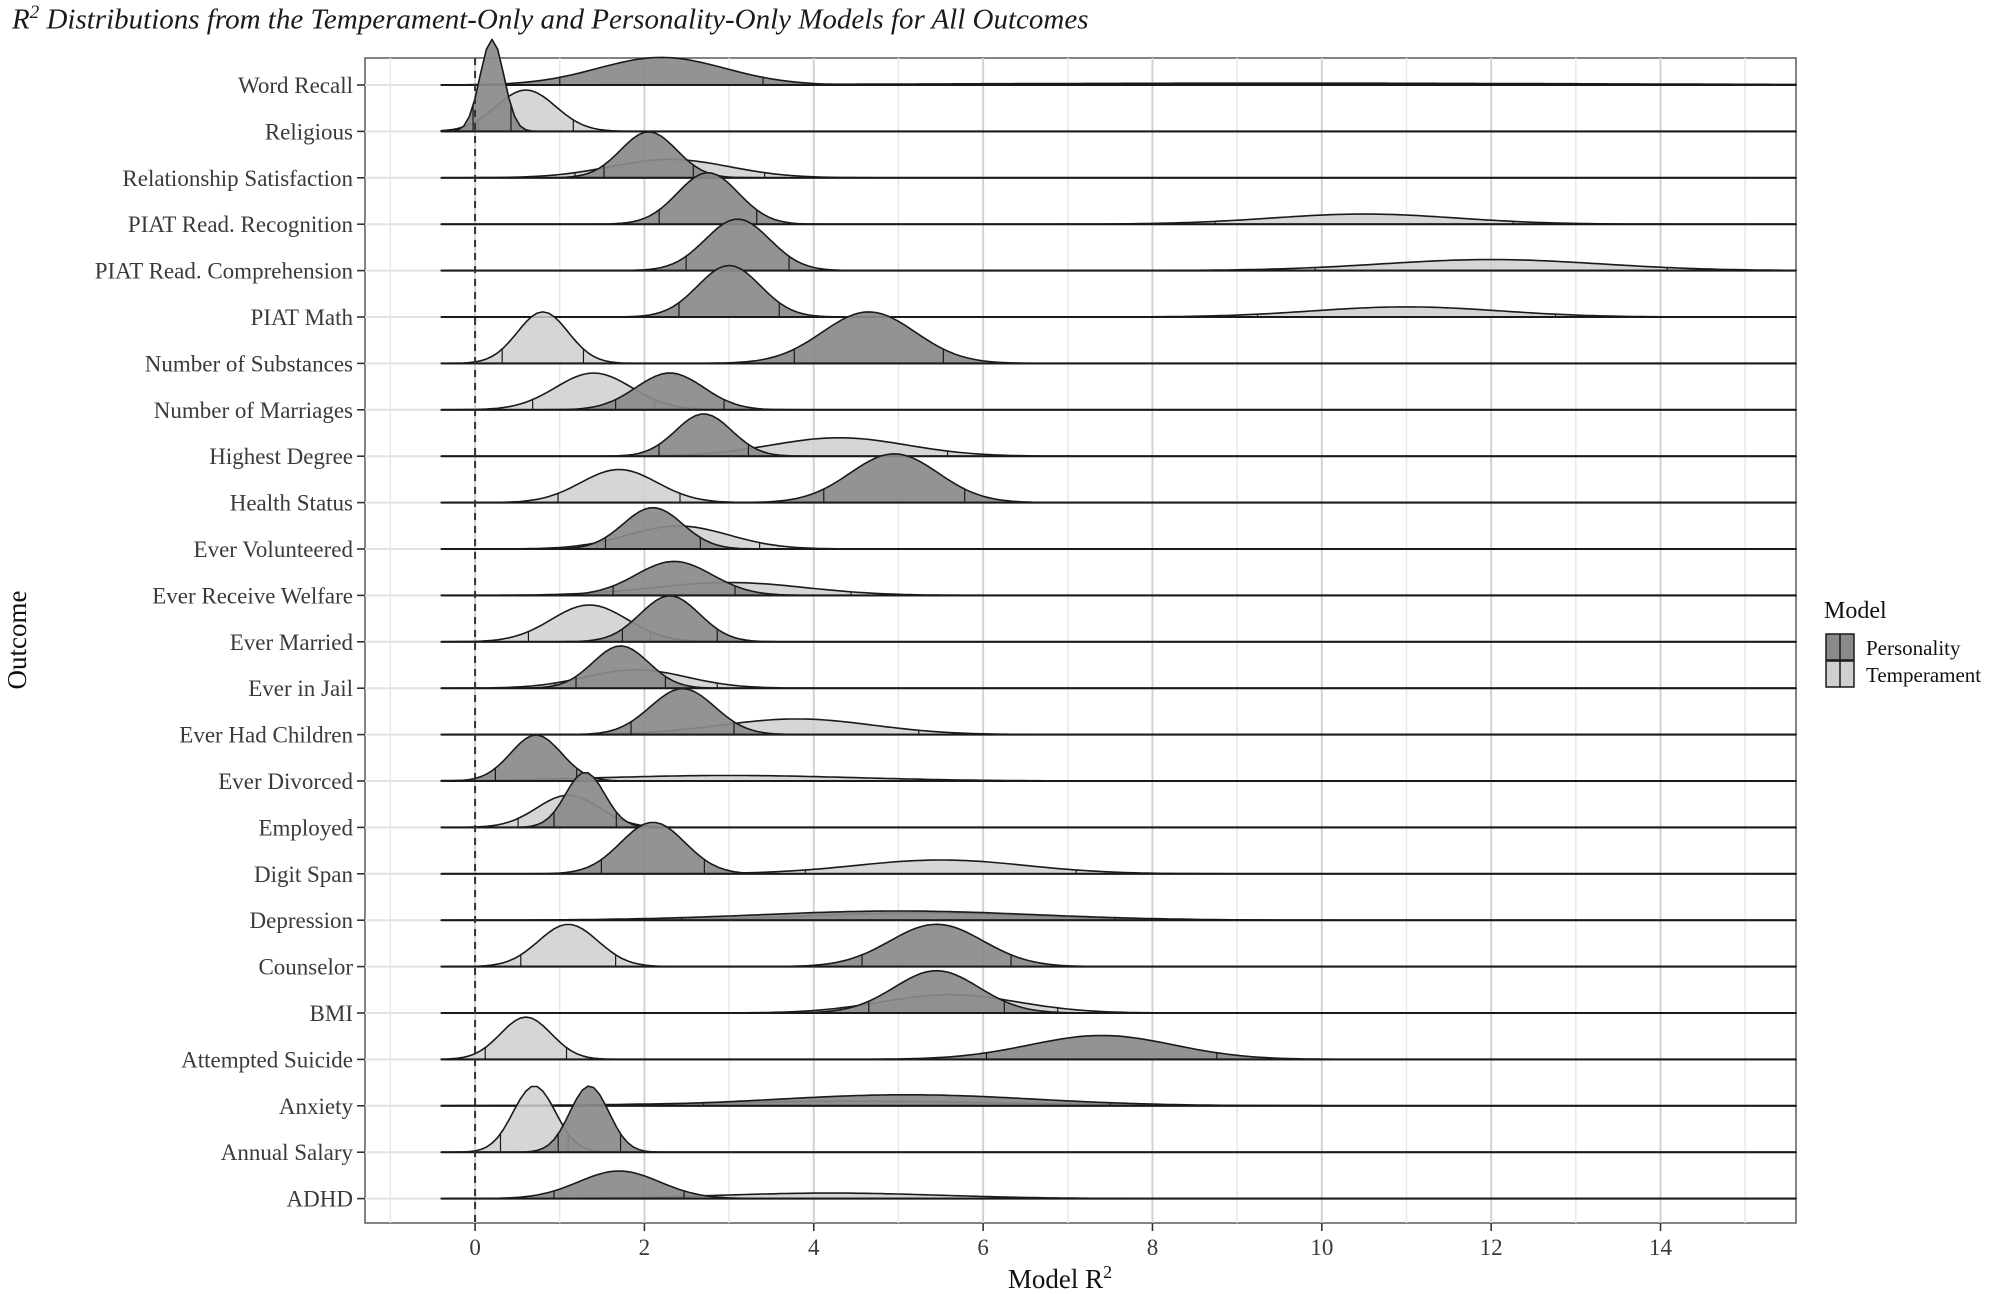  What do you see at coordinates (1153, 1247) in the screenshot?
I see `x-tick-label: 8` at bounding box center [1153, 1247].